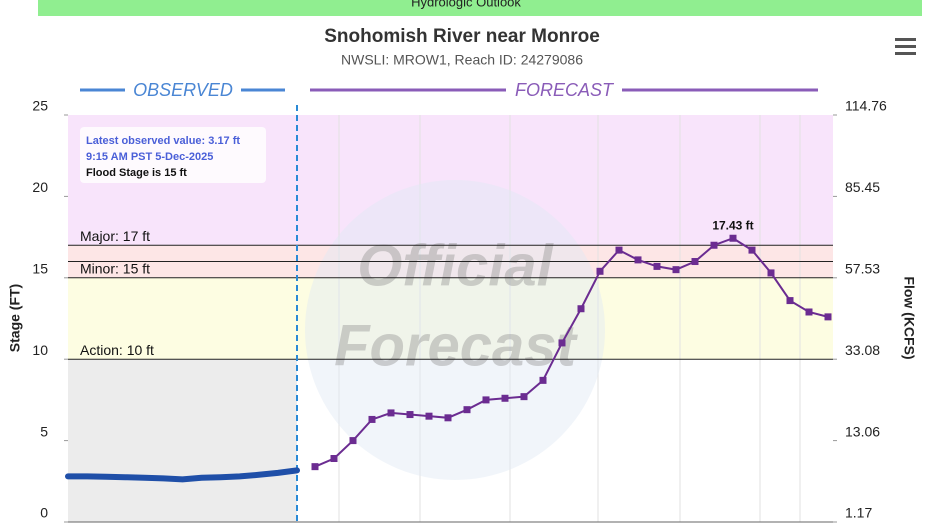 Image resolution: width=932 pixels, height=524 pixels. Describe the element at coordinates (40, 187) in the screenshot. I see `y-tick-label: 20` at that location.